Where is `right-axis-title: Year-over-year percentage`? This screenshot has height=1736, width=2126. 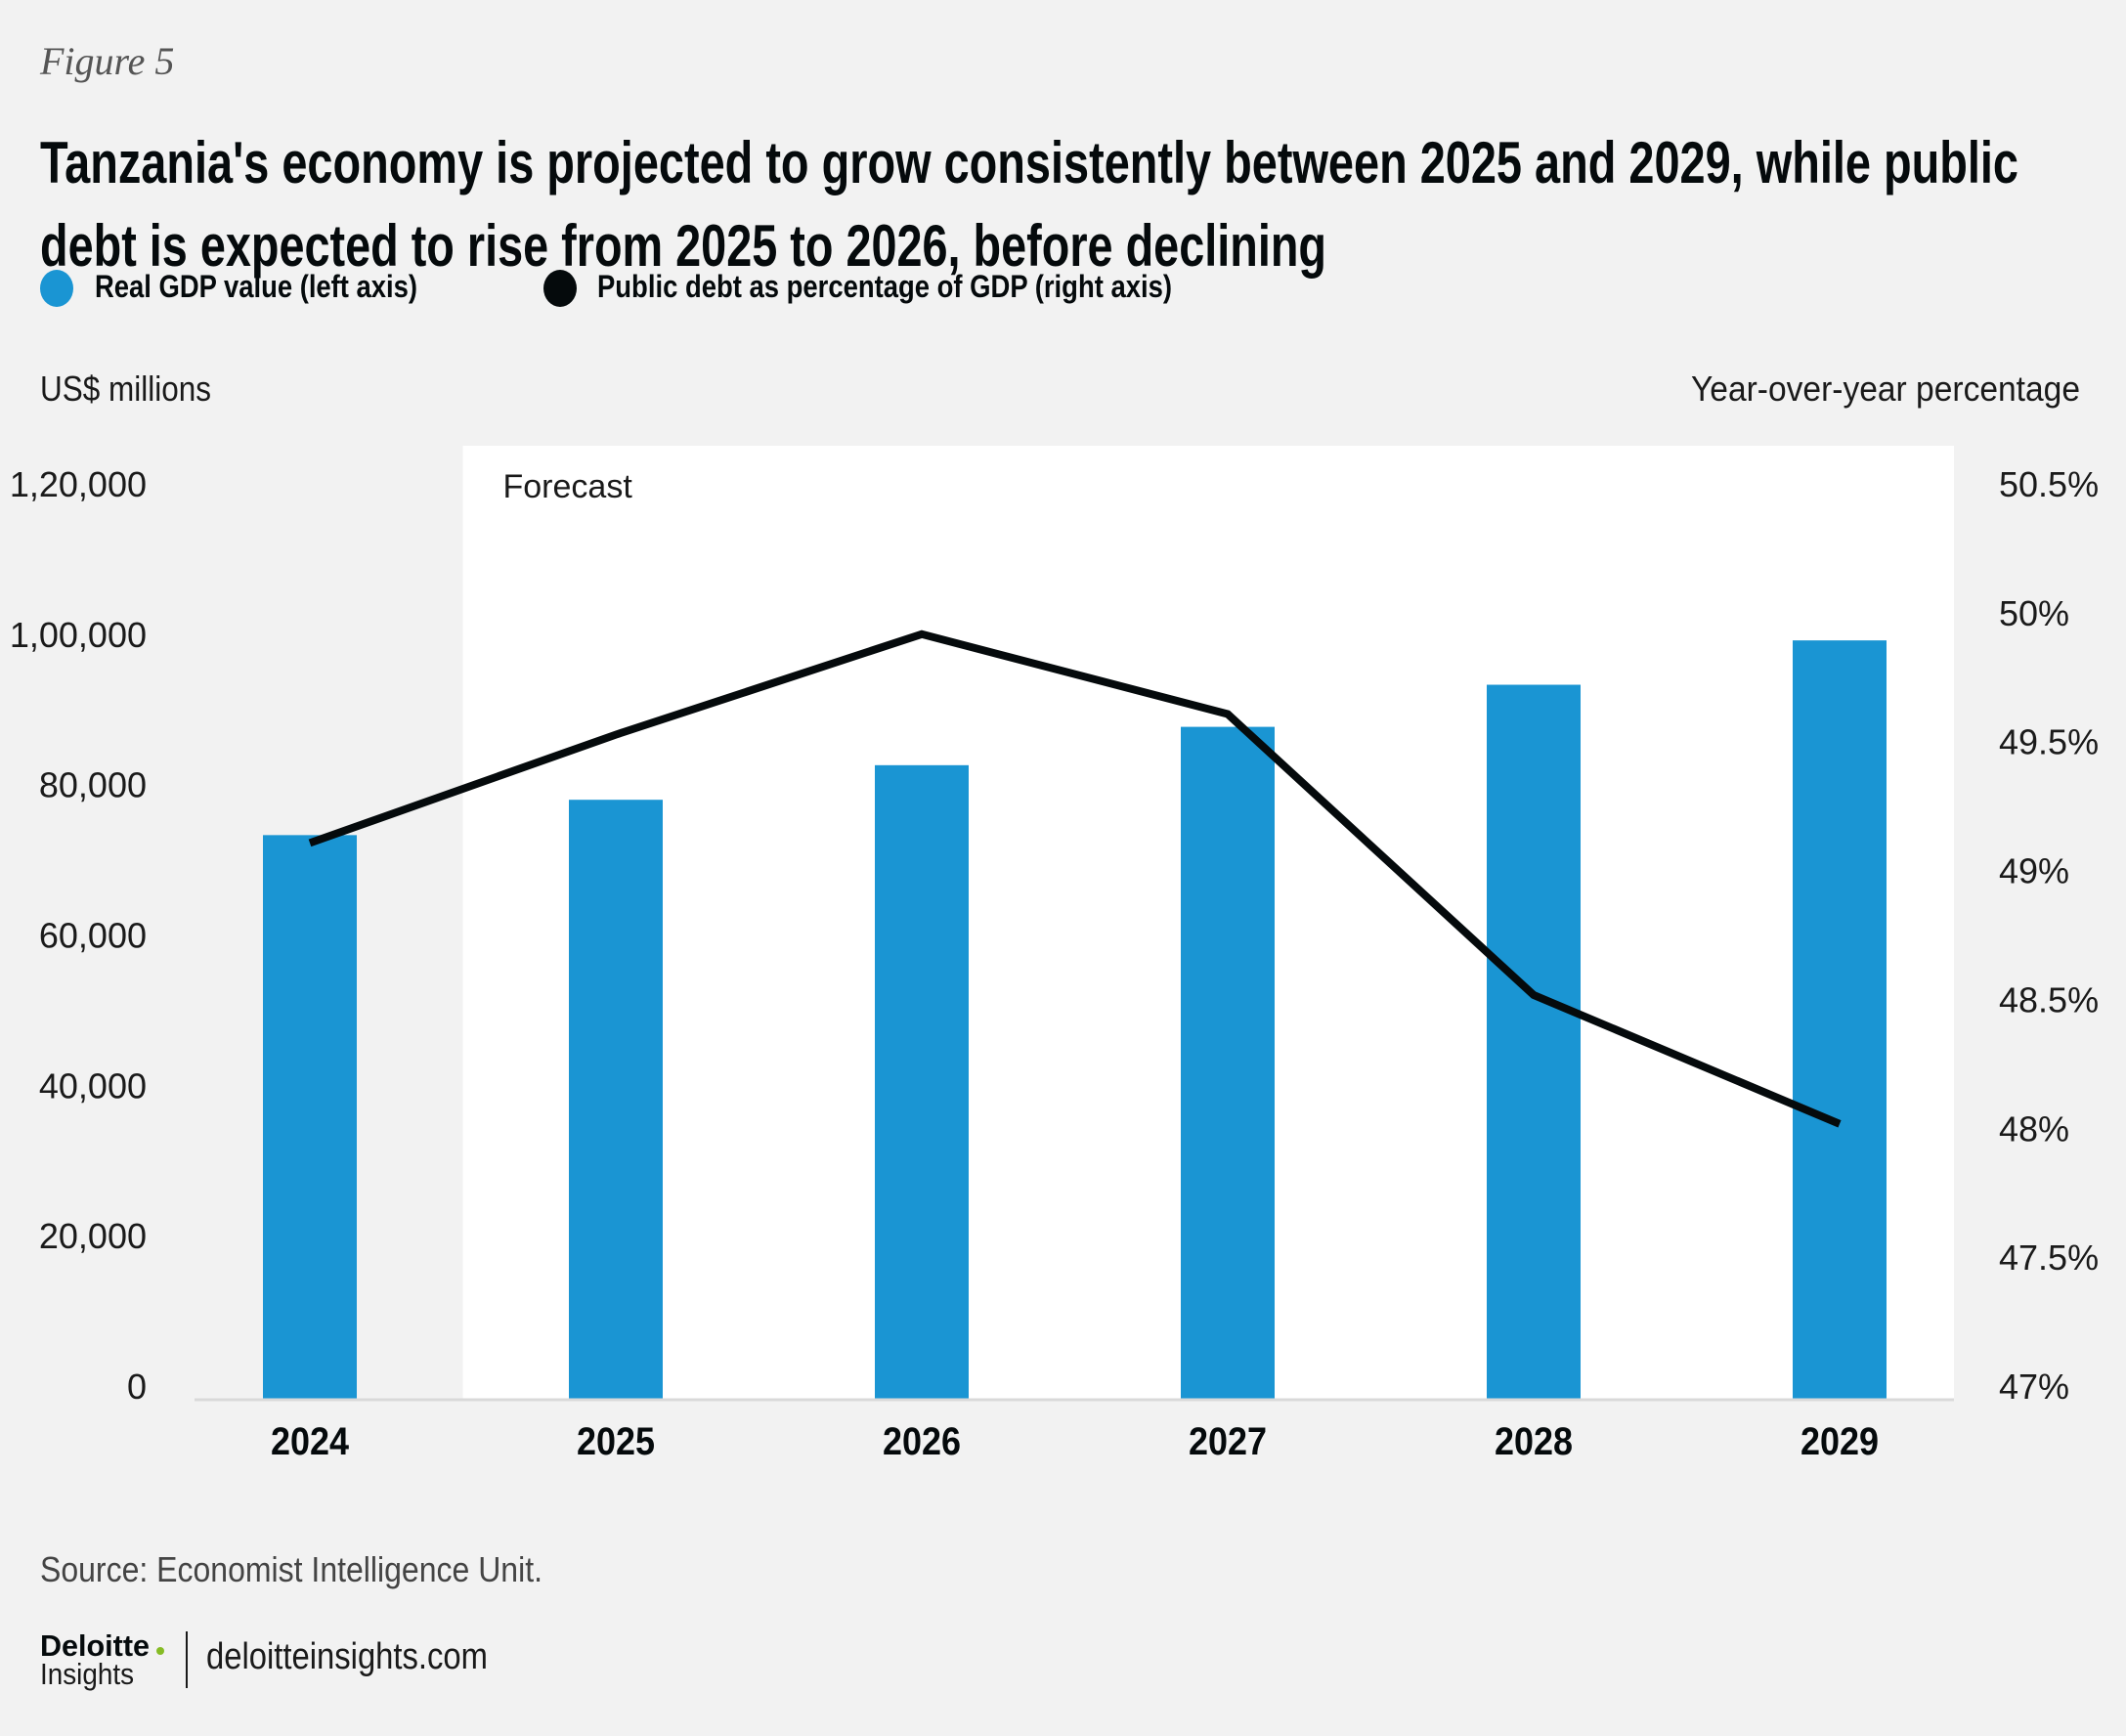
right-axis-title: Year-over-year percentage is located at coordinates (1885, 389).